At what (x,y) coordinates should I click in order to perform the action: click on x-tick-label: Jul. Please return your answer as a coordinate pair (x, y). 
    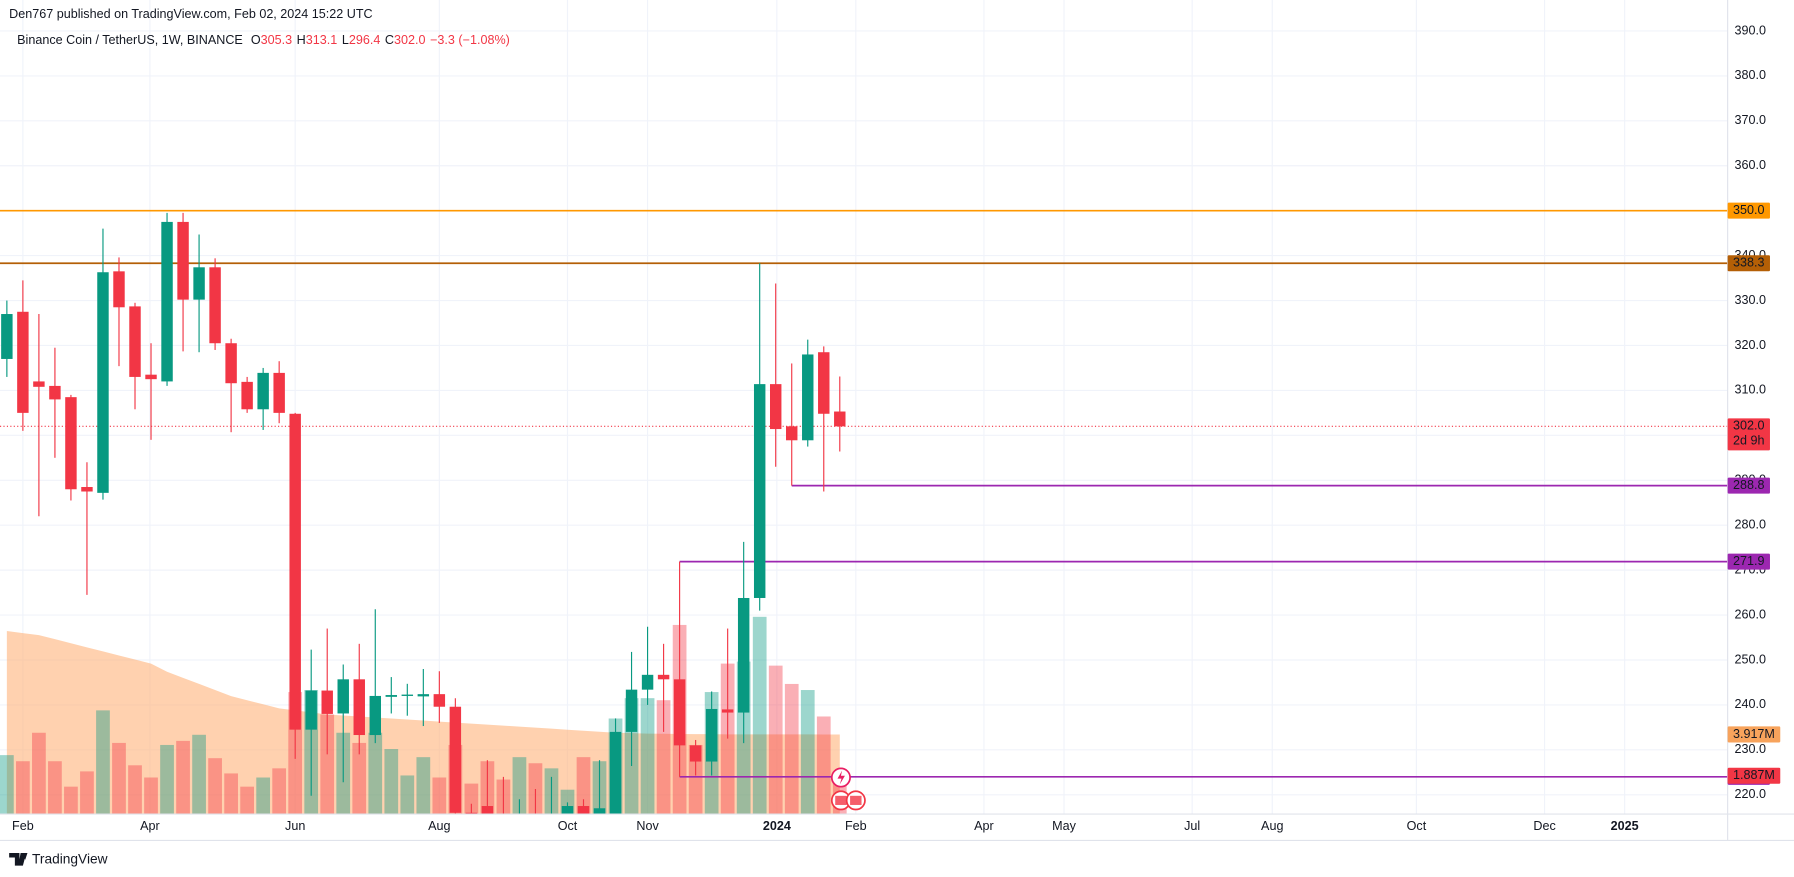
    Looking at the image, I should click on (1192, 826).